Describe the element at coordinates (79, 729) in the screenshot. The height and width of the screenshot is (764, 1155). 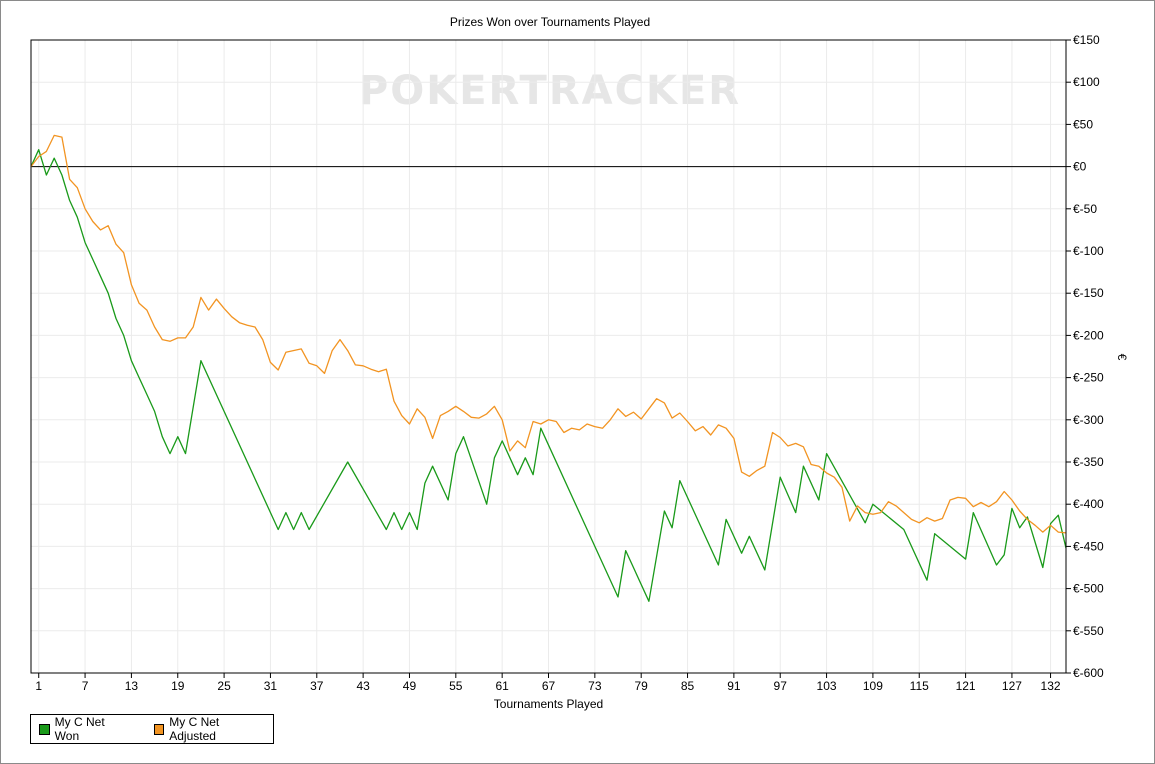
I see `legend-label-net-won: My C Net Won` at that location.